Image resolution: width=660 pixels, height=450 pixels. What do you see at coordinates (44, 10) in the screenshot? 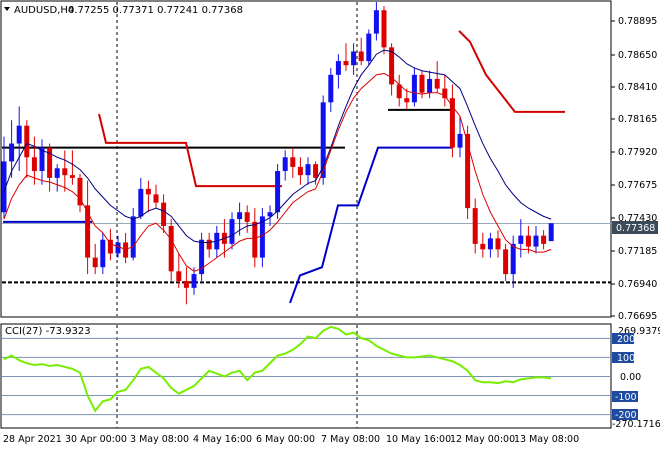
I see `symbol-label: AUDUSD,H4` at bounding box center [44, 10].